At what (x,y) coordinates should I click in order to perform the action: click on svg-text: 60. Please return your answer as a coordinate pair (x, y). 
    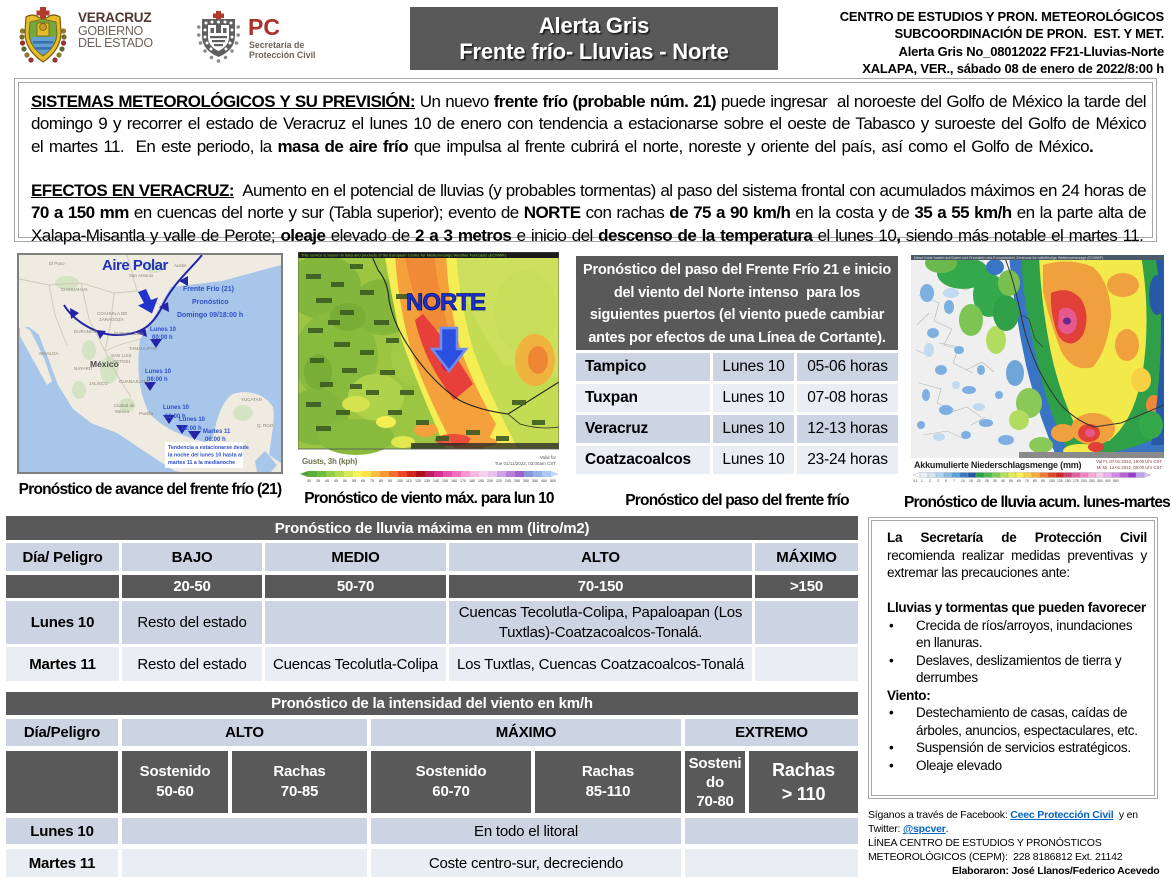
    Looking at the image, I should click on (1019, 481).